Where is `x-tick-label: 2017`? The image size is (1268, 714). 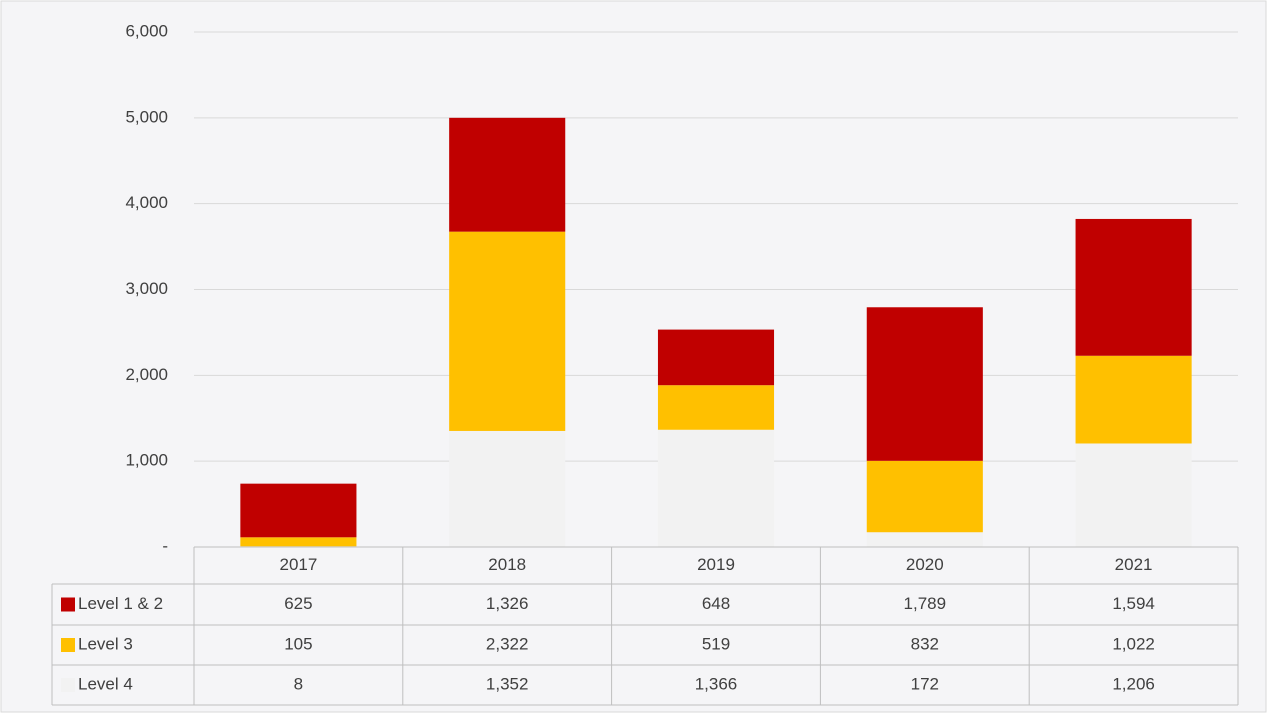
x-tick-label: 2017 is located at coordinates (298, 564).